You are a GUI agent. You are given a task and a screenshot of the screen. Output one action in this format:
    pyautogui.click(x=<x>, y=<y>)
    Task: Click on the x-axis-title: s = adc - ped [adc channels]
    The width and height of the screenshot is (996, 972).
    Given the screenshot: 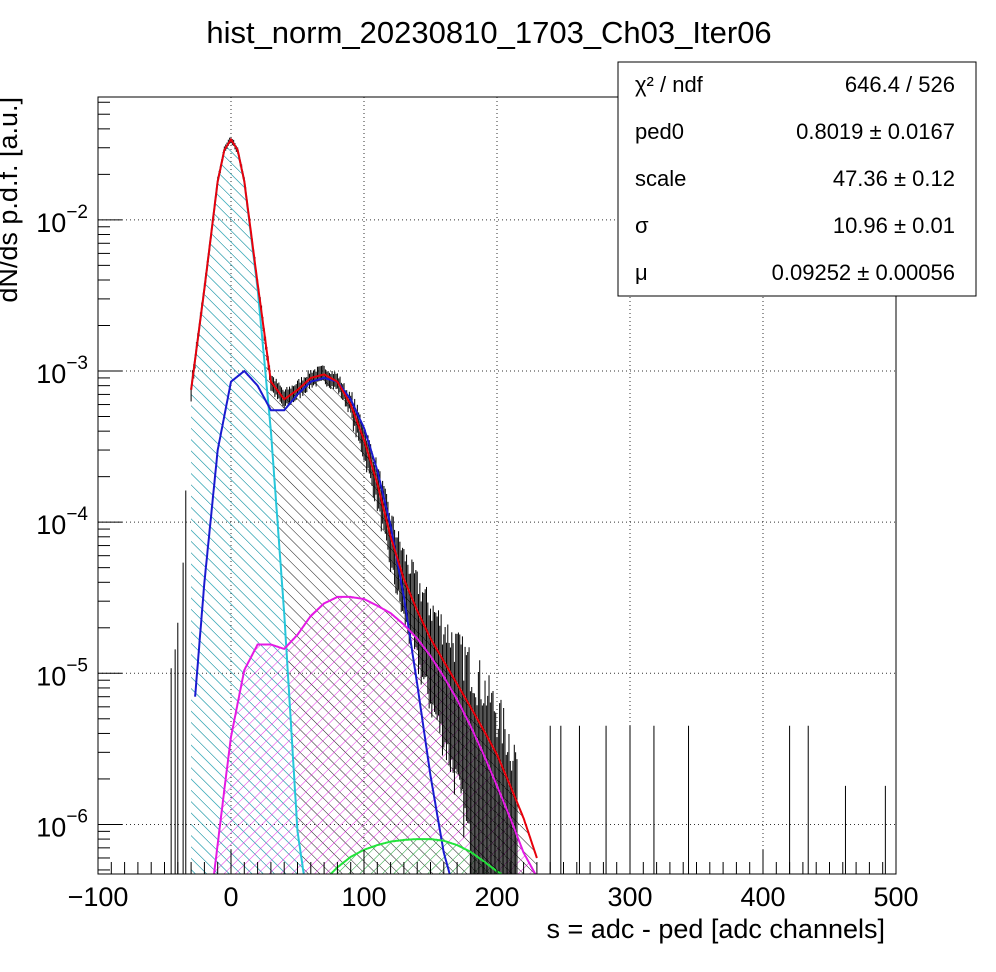 What is the action you would take?
    pyautogui.click(x=716, y=929)
    